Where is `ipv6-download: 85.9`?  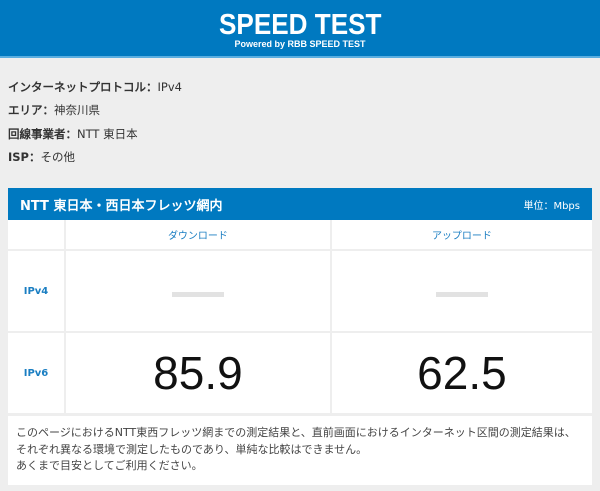 ipv6-download: 85.9 is located at coordinates (199, 374).